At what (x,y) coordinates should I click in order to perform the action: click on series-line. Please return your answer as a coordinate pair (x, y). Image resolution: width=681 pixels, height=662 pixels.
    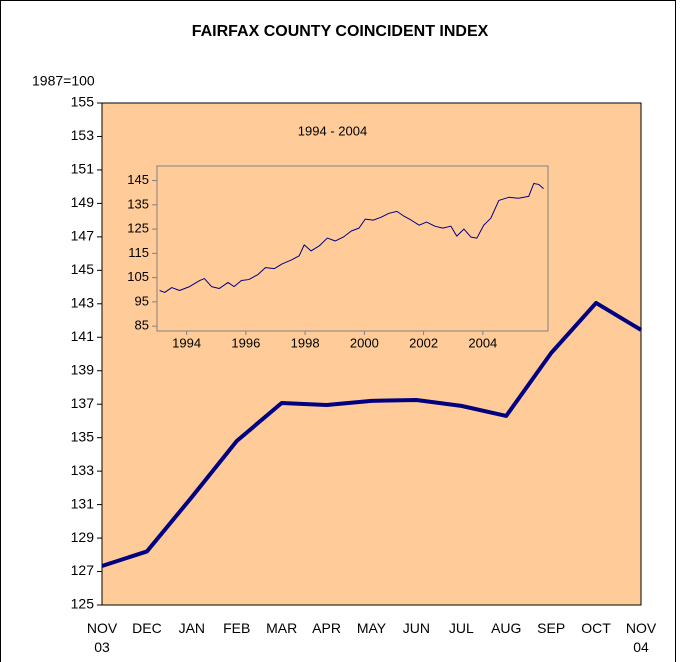
    Looking at the image, I should click on (351, 237).